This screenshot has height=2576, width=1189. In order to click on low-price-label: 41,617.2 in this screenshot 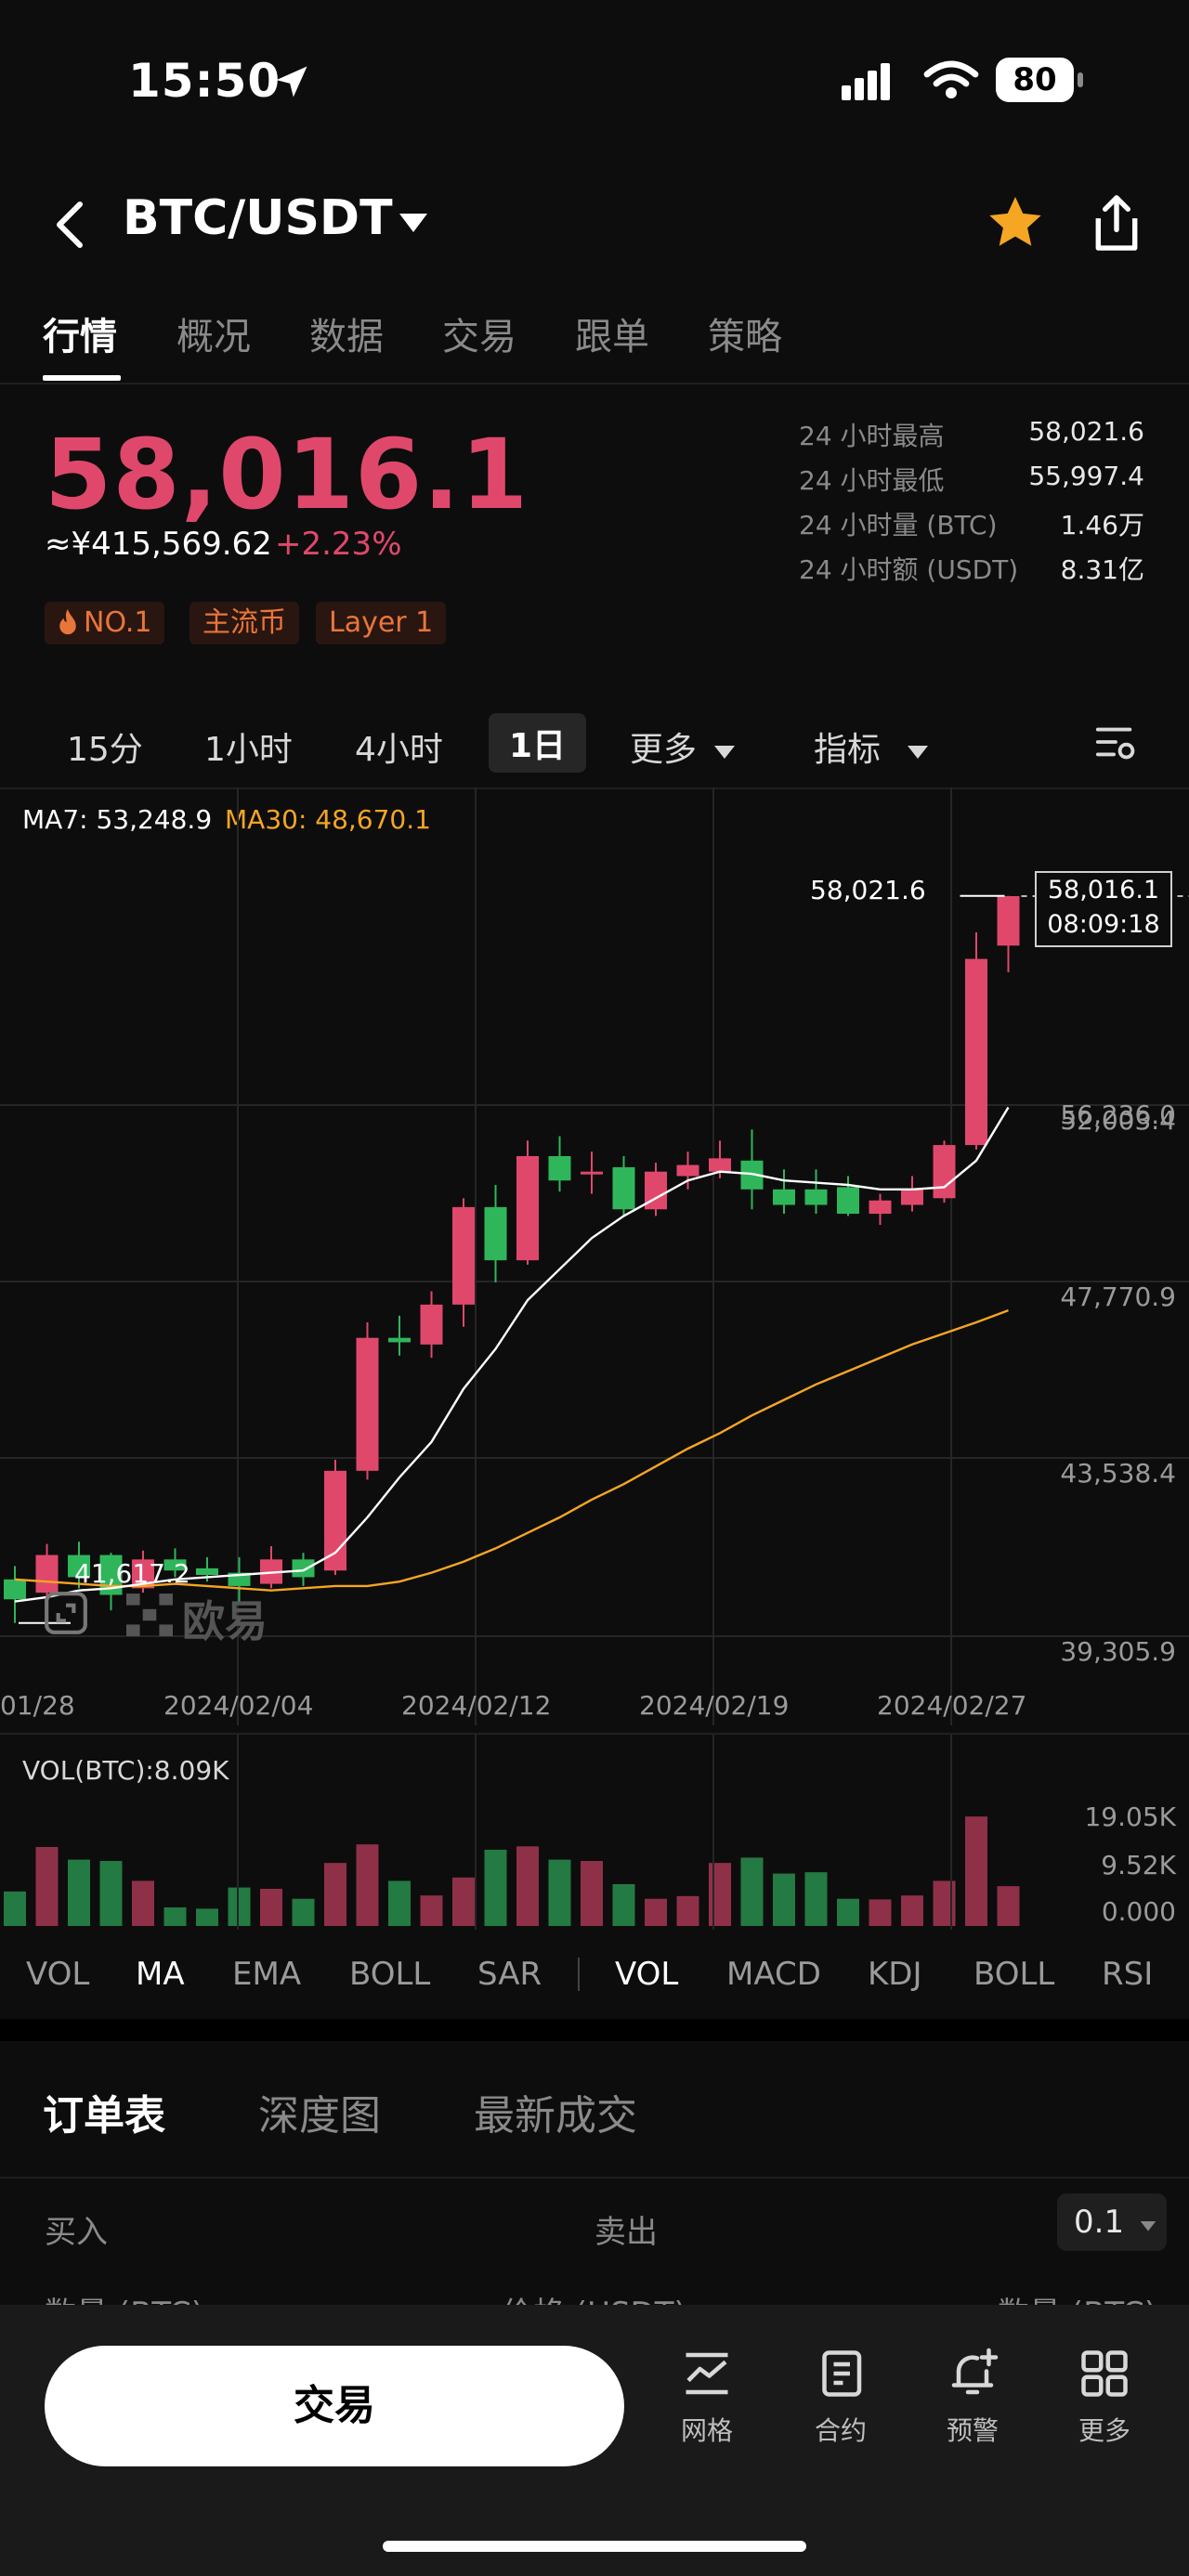, I will do `click(132, 1573)`.